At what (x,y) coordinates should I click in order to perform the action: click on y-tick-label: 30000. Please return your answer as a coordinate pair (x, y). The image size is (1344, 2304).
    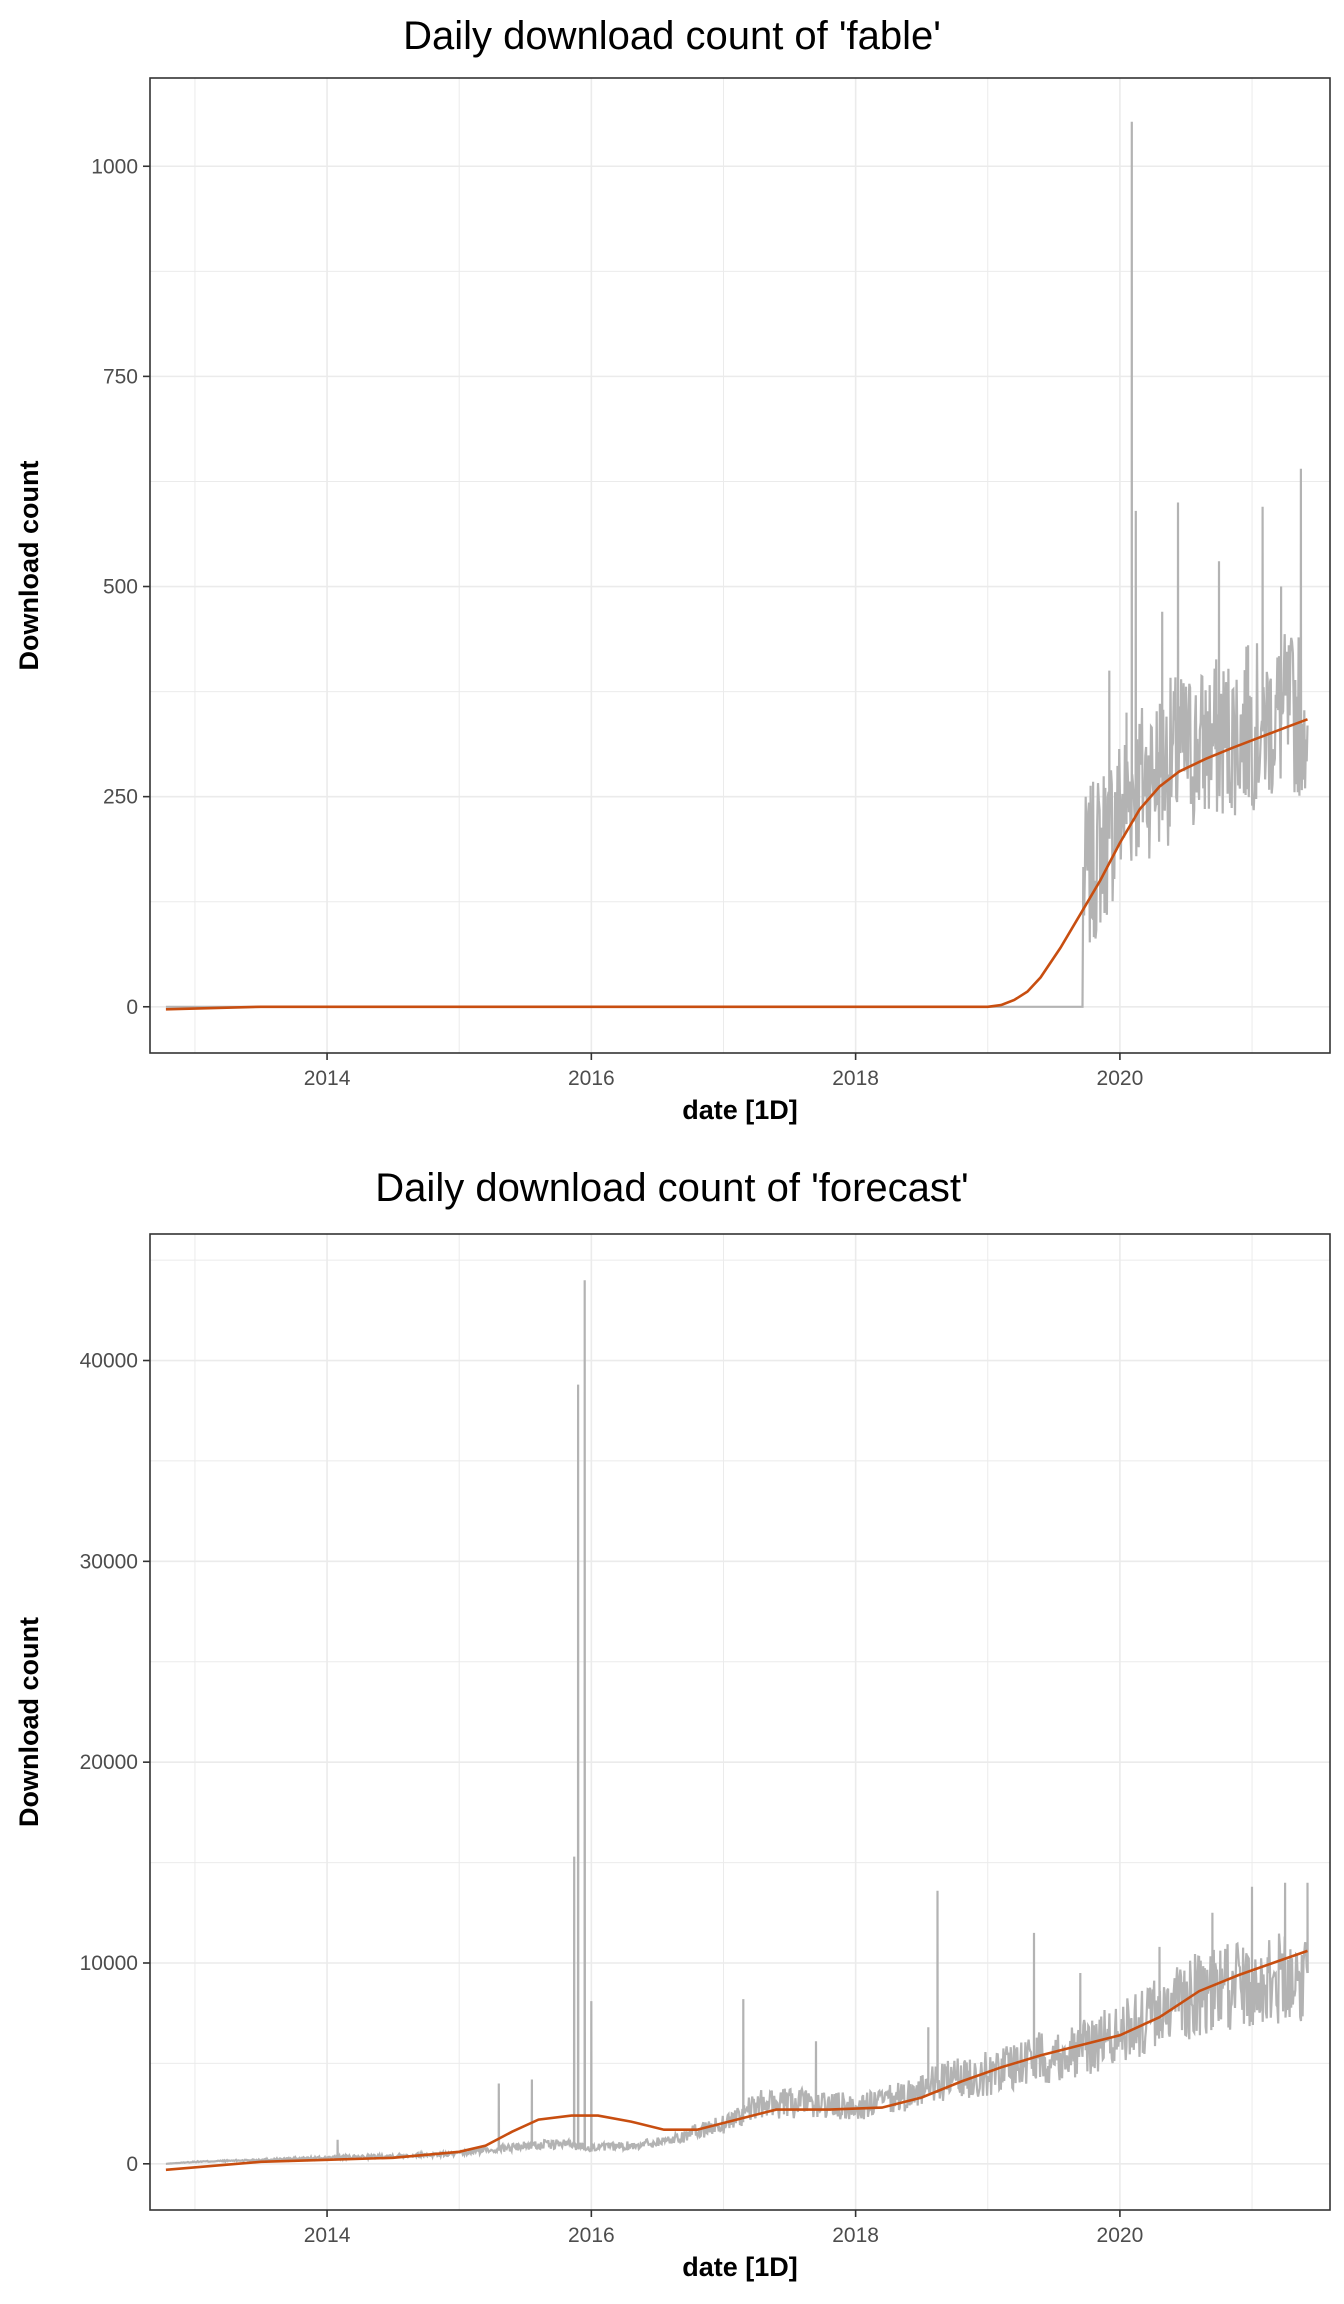
    Looking at the image, I should click on (109, 1561).